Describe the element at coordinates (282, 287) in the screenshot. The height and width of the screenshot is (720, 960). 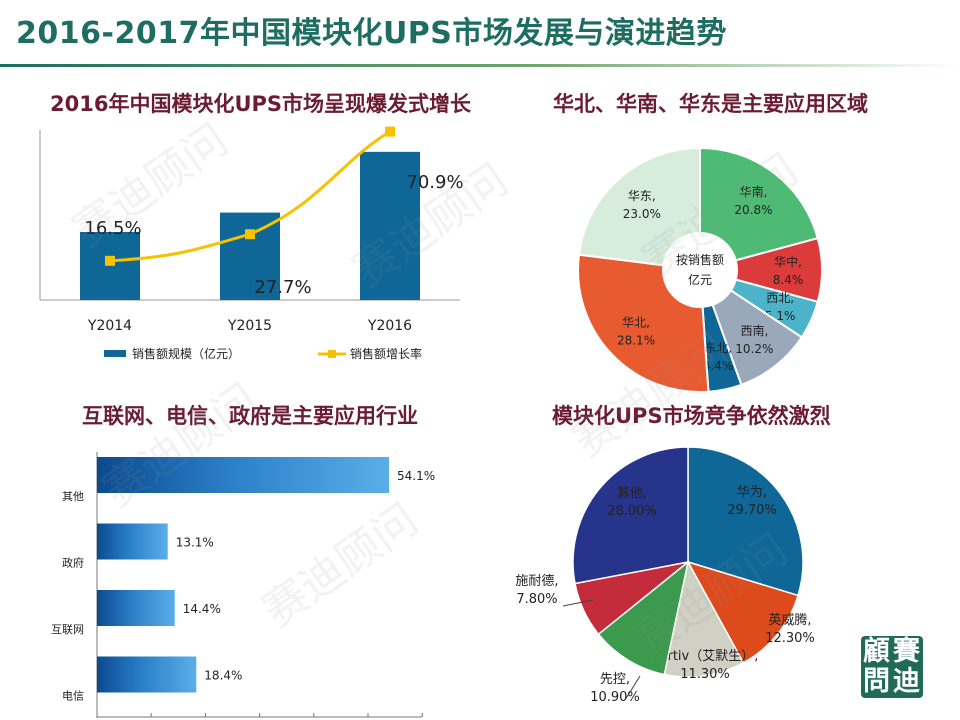
I see `data-label: 27.7%` at that location.